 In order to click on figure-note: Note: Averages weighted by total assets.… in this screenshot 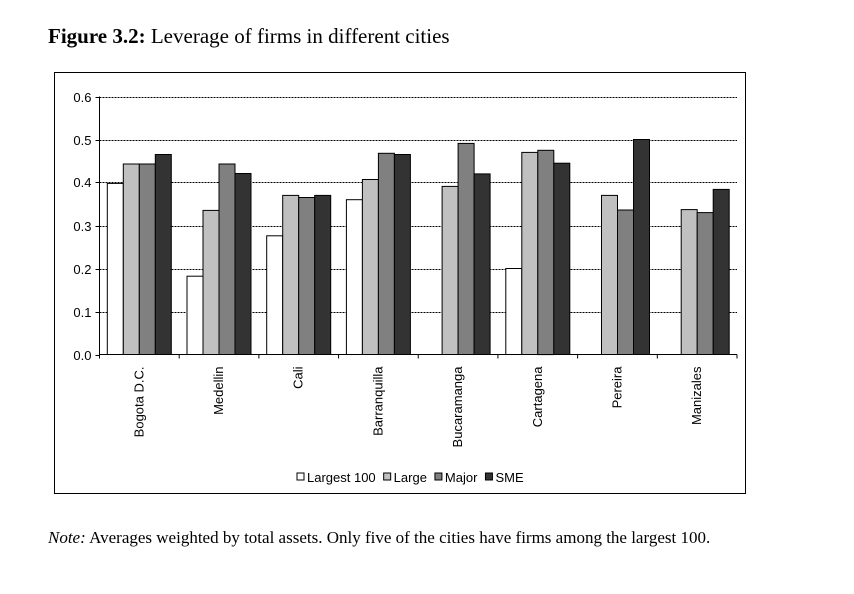, I will do `click(379, 538)`.